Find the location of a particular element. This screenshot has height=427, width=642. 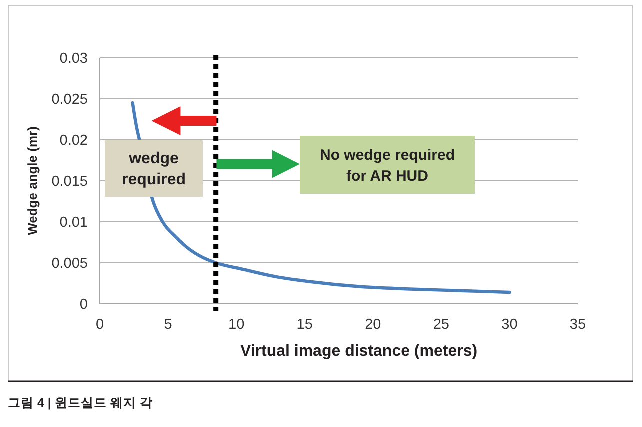

x-axis-title: Virtual image distance (meters) is located at coordinates (359, 351).